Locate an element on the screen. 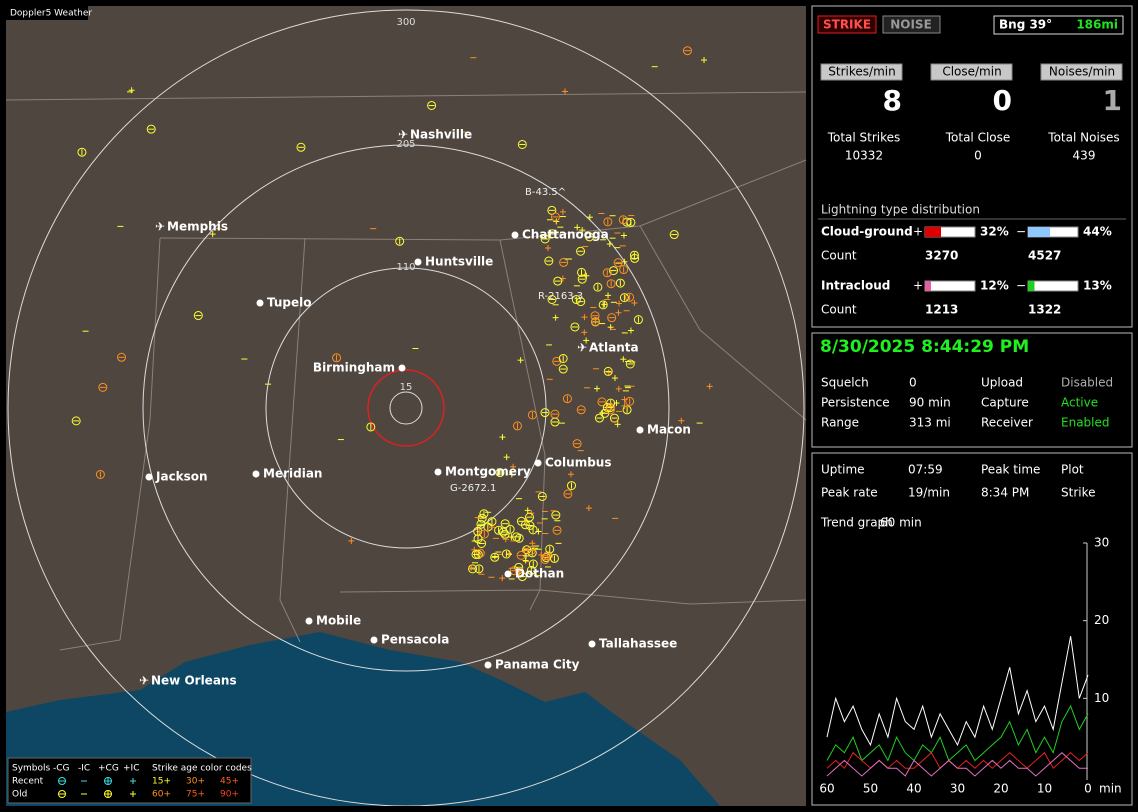  city-label: Huntsville is located at coordinates (459, 262).